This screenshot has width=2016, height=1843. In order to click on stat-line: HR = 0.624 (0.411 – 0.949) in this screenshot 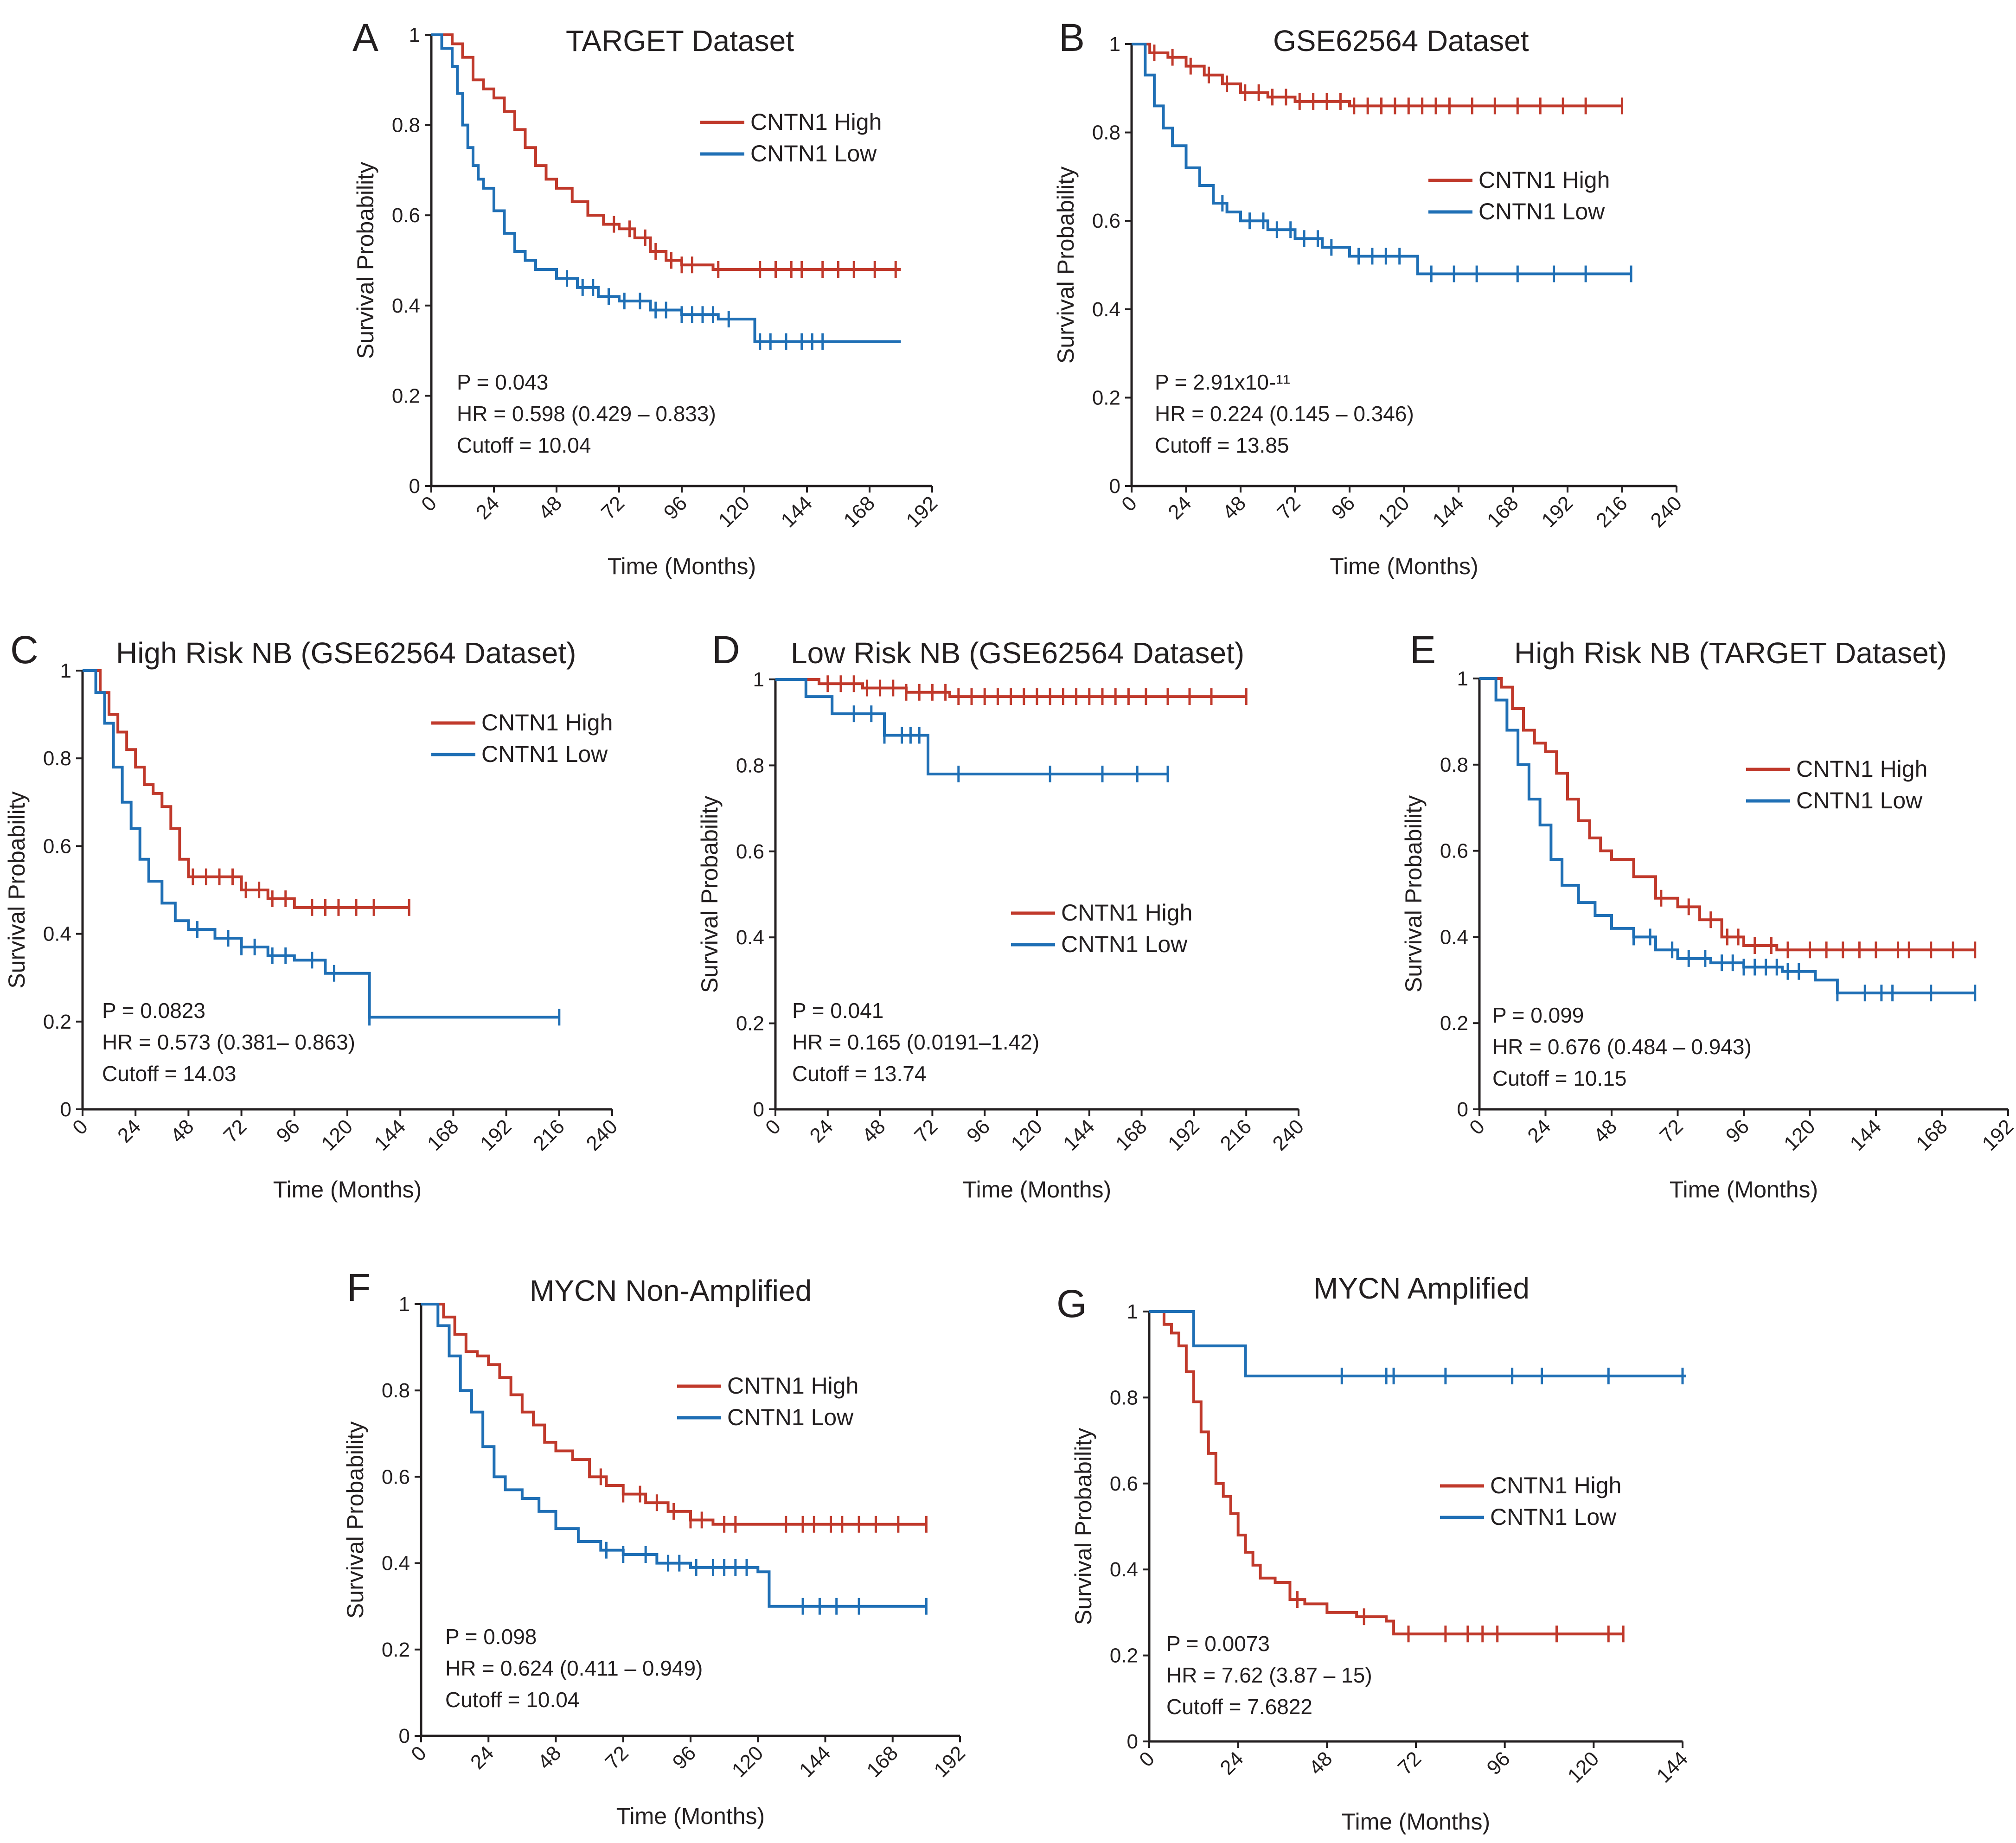, I will do `click(574, 1668)`.